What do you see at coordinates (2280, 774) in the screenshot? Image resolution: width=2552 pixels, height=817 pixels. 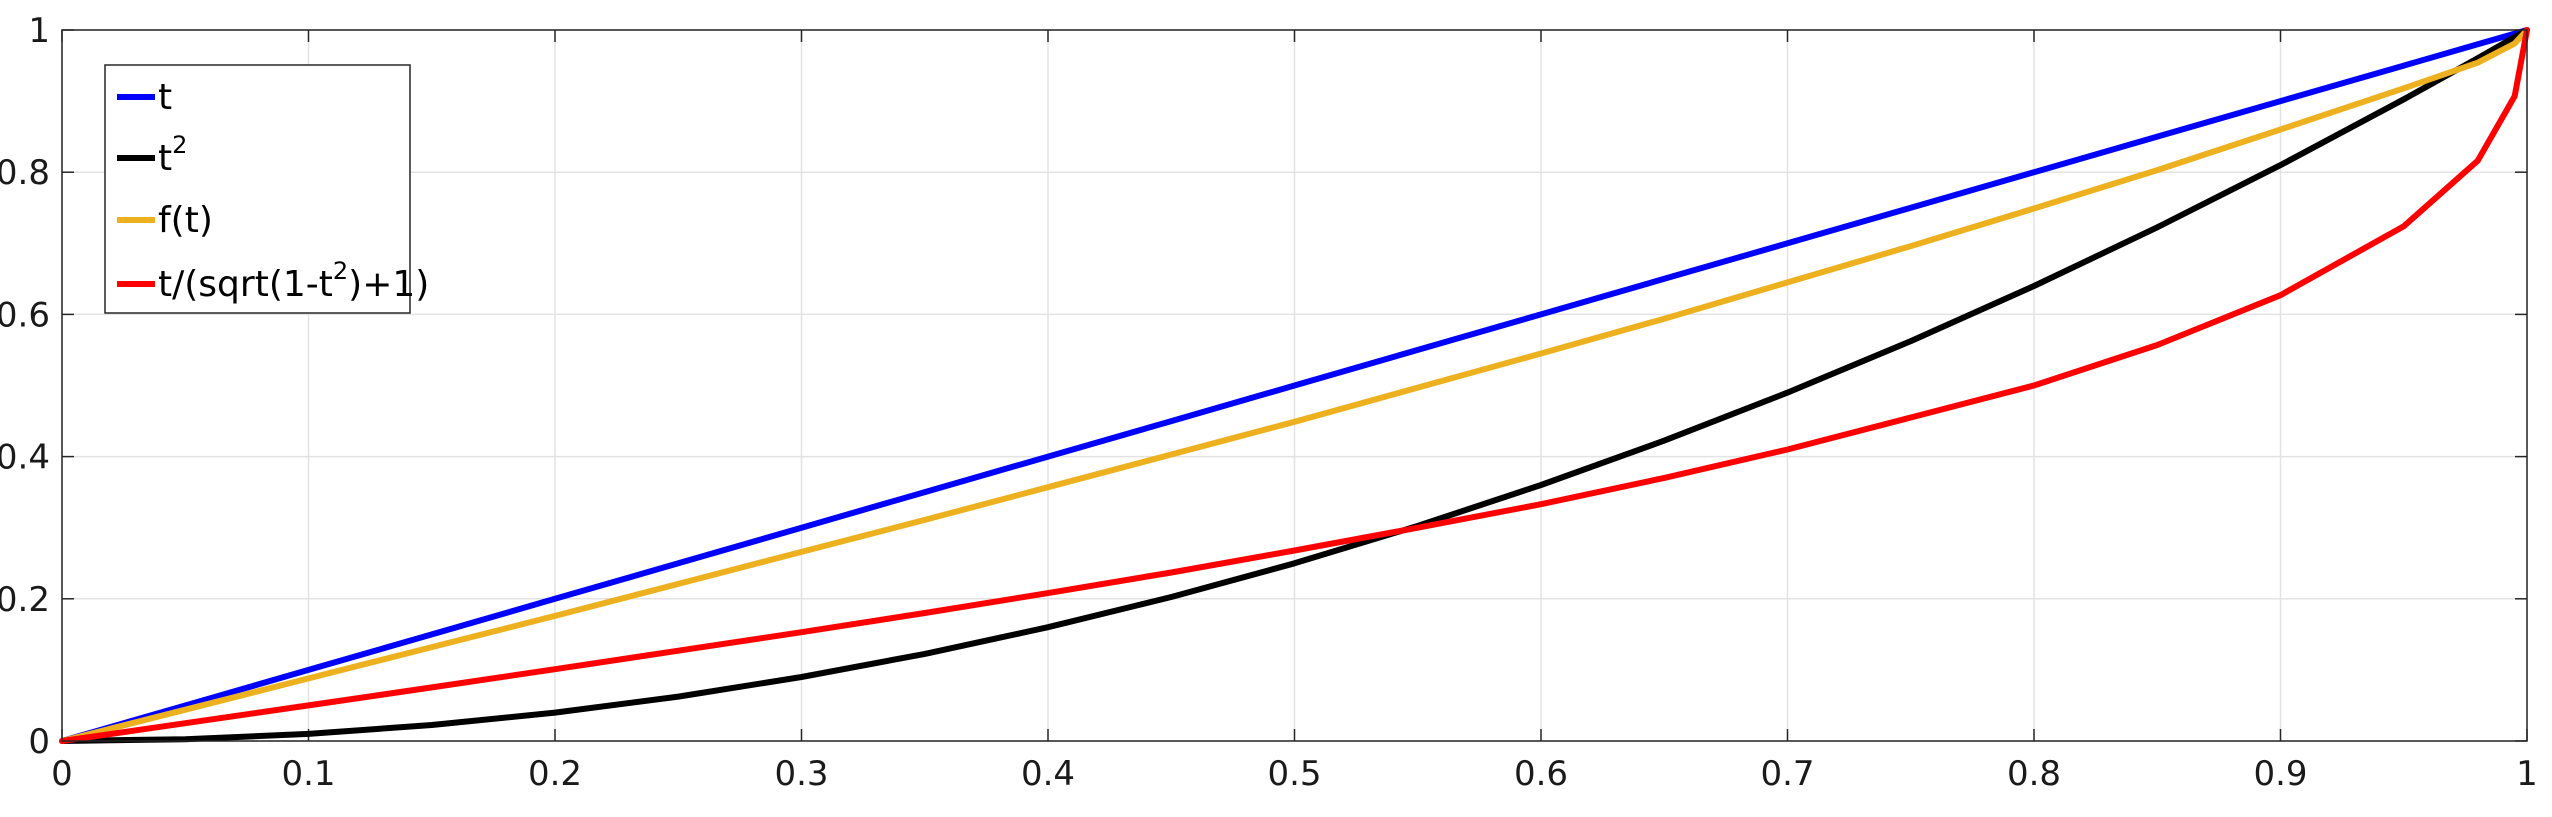 I see `x-tick-label: 0.9` at bounding box center [2280, 774].